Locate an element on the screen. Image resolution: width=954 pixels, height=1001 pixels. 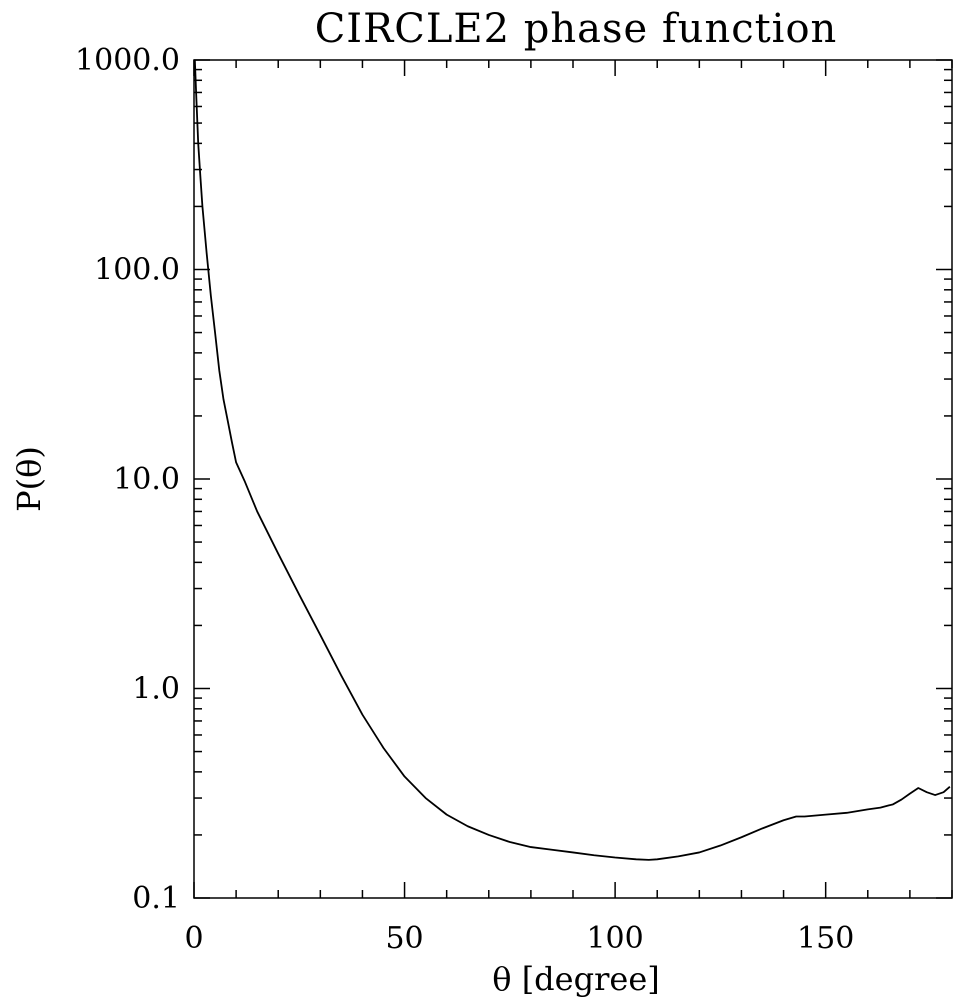
x-tick-label: 50 is located at coordinates (404, 938).